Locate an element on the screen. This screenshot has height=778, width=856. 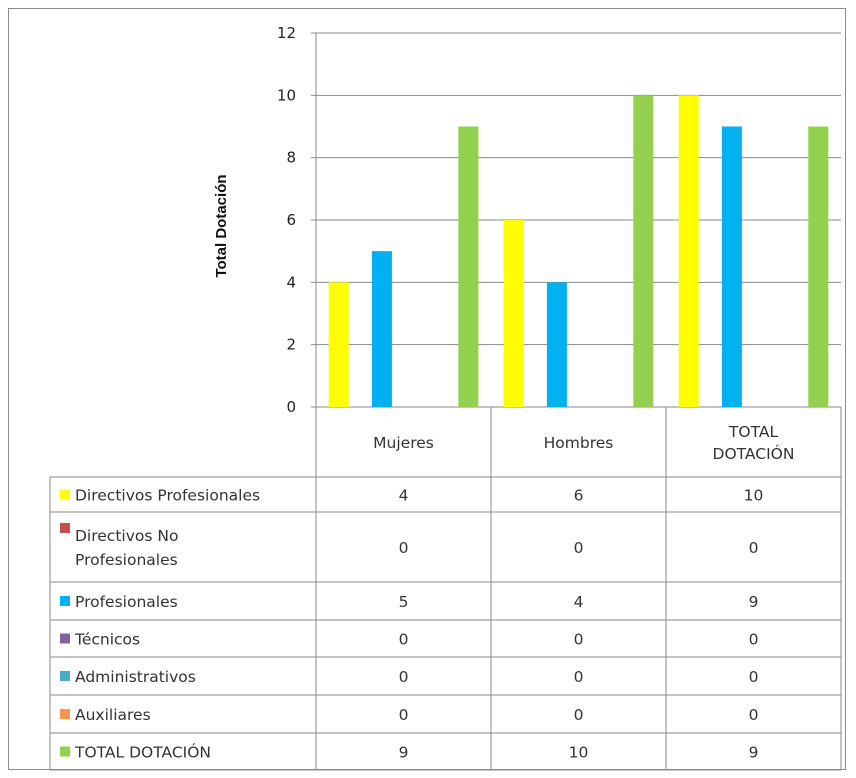
legend-label: Directivos Profesionales is located at coordinates (167, 496).